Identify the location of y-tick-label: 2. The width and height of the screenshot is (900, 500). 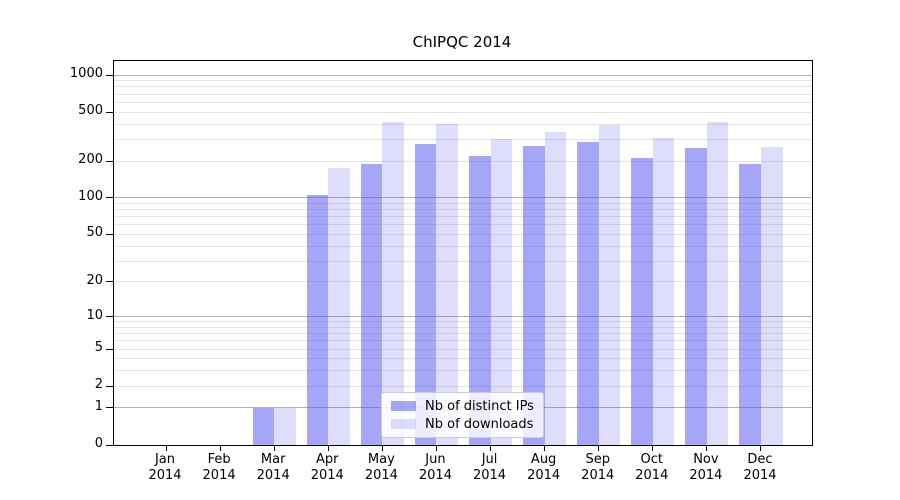
(98, 385).